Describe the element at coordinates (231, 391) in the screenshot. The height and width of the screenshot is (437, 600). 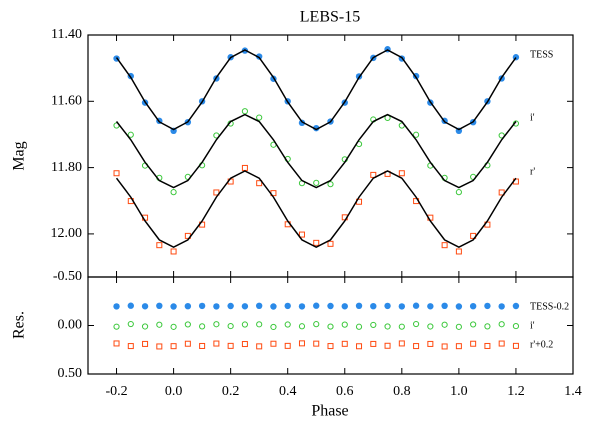
I see `x-tick-label: 0.2` at that location.